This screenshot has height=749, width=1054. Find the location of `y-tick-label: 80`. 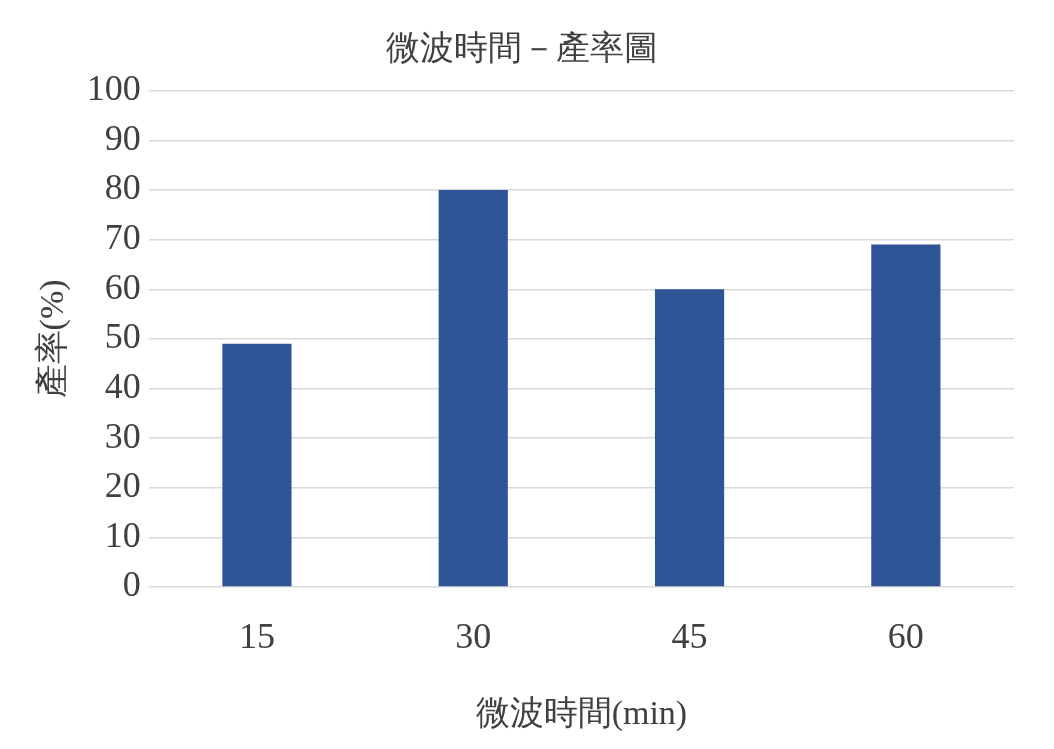

y-tick-label: 80 is located at coordinates (122, 187).